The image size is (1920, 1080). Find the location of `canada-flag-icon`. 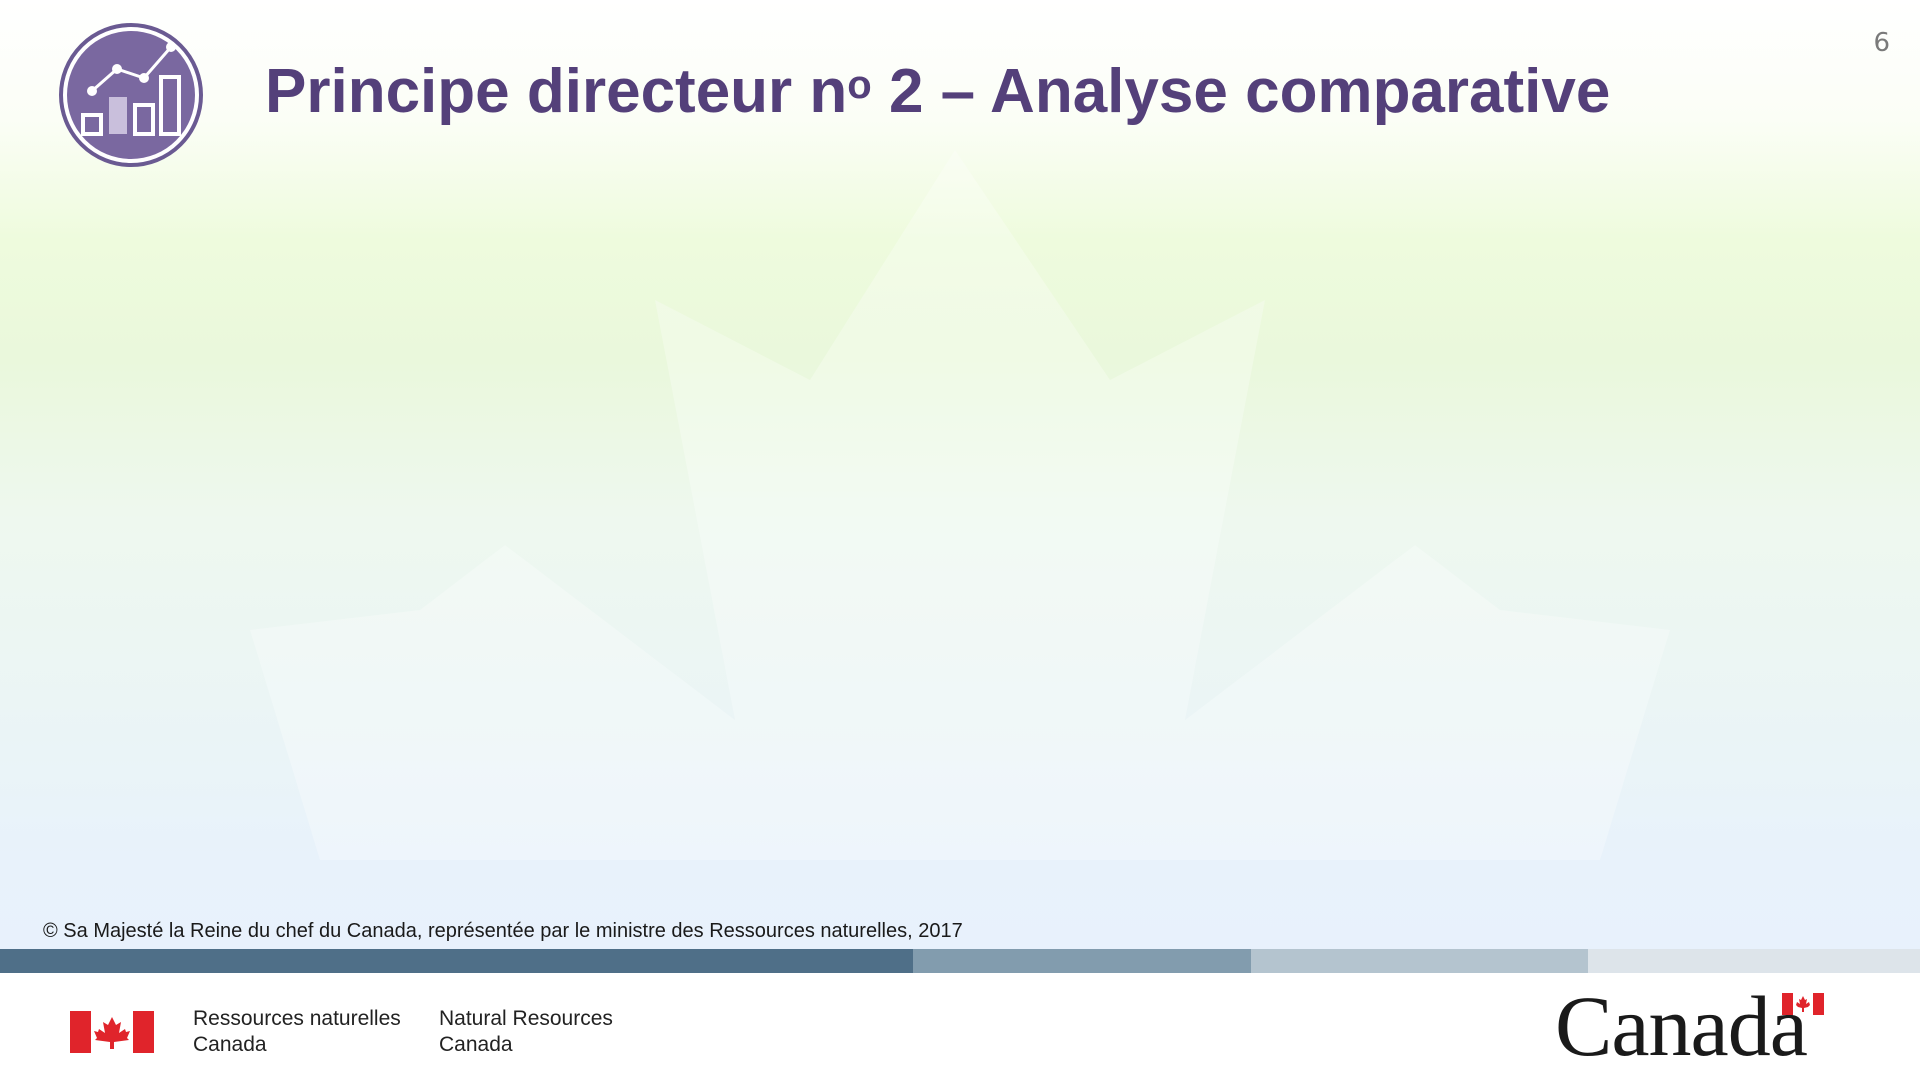

canada-flag-icon is located at coordinates (112, 1032).